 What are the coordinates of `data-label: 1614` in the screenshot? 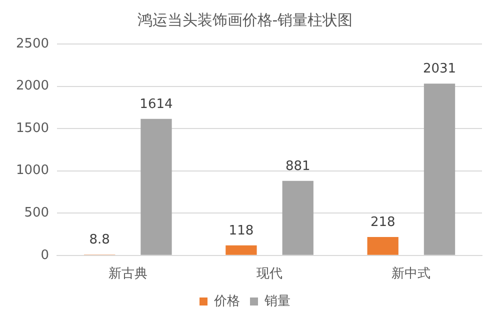 It's located at (156, 104).